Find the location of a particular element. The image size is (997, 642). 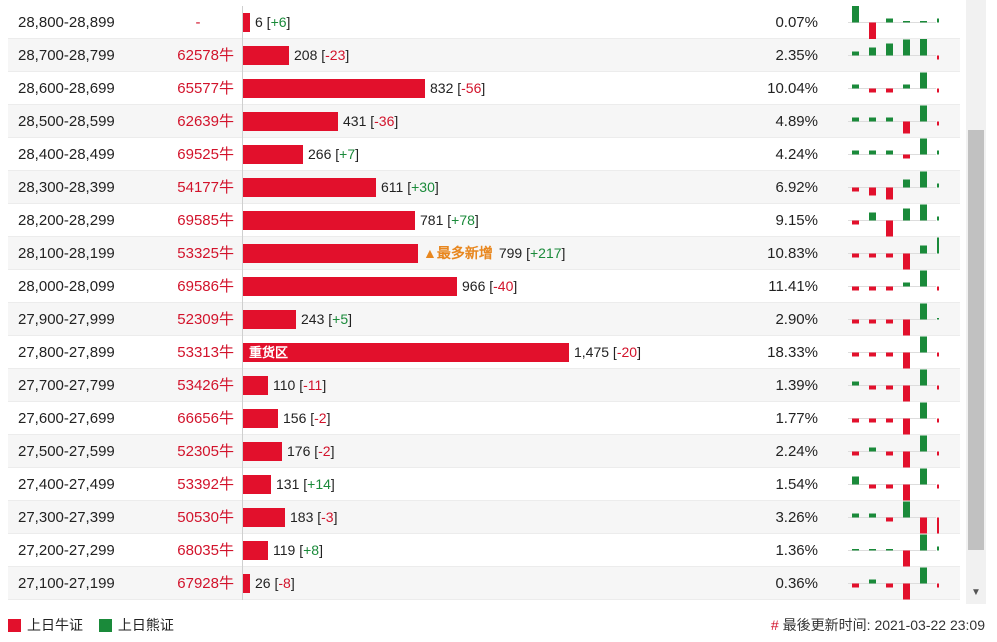

warrant-code: 69525牛 is located at coordinates (205, 154).